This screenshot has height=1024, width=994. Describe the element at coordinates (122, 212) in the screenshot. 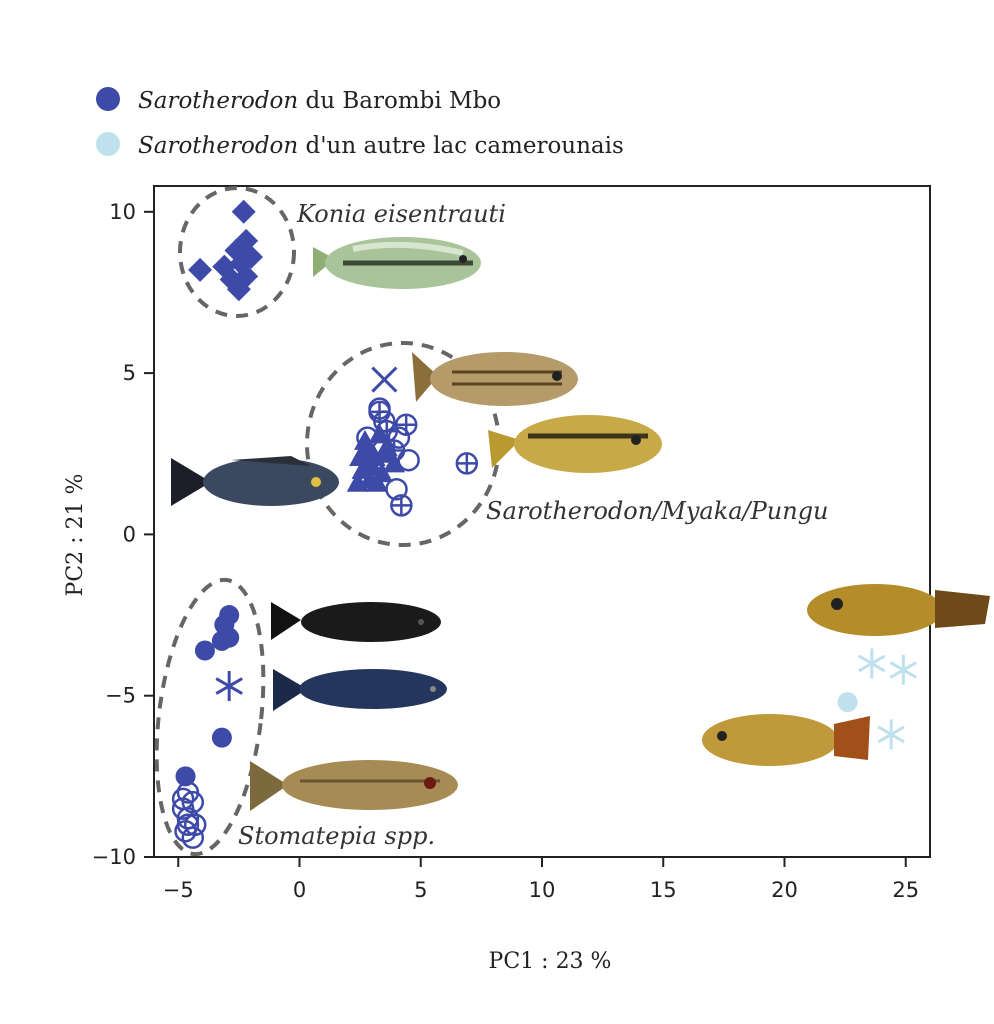

I see `y-tick-label: 10` at that location.